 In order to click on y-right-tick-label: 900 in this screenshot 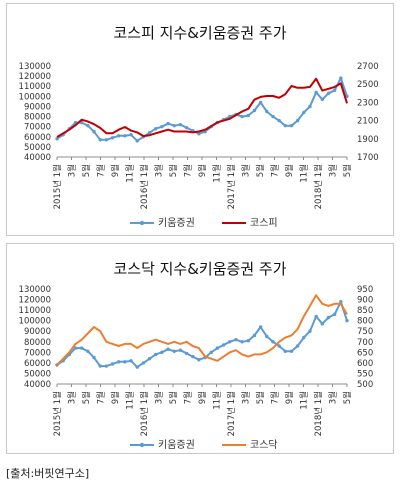, I will do `click(365, 301)`.